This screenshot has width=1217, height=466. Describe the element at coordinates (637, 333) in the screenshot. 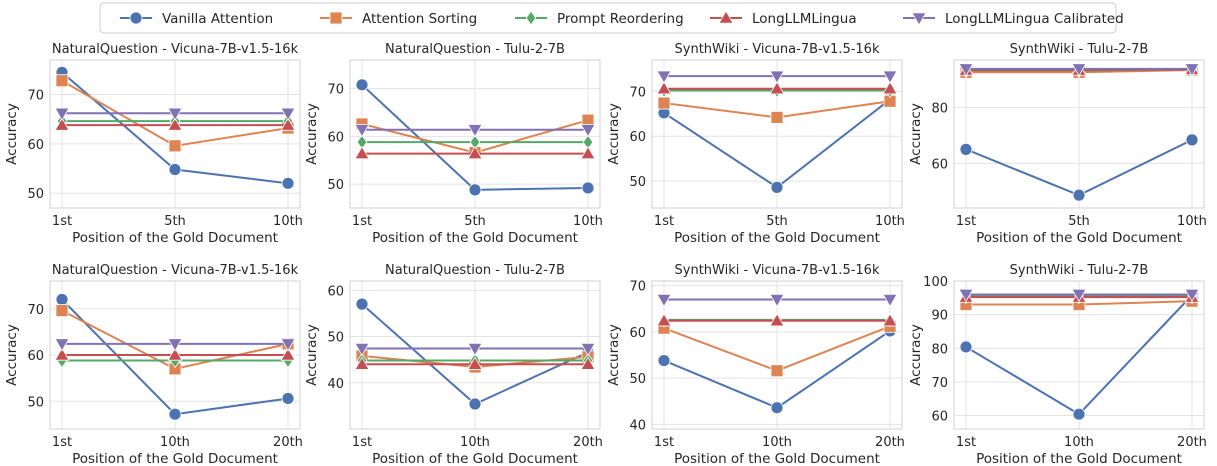

I see `panel-7-ytick-2: 60` at that location.